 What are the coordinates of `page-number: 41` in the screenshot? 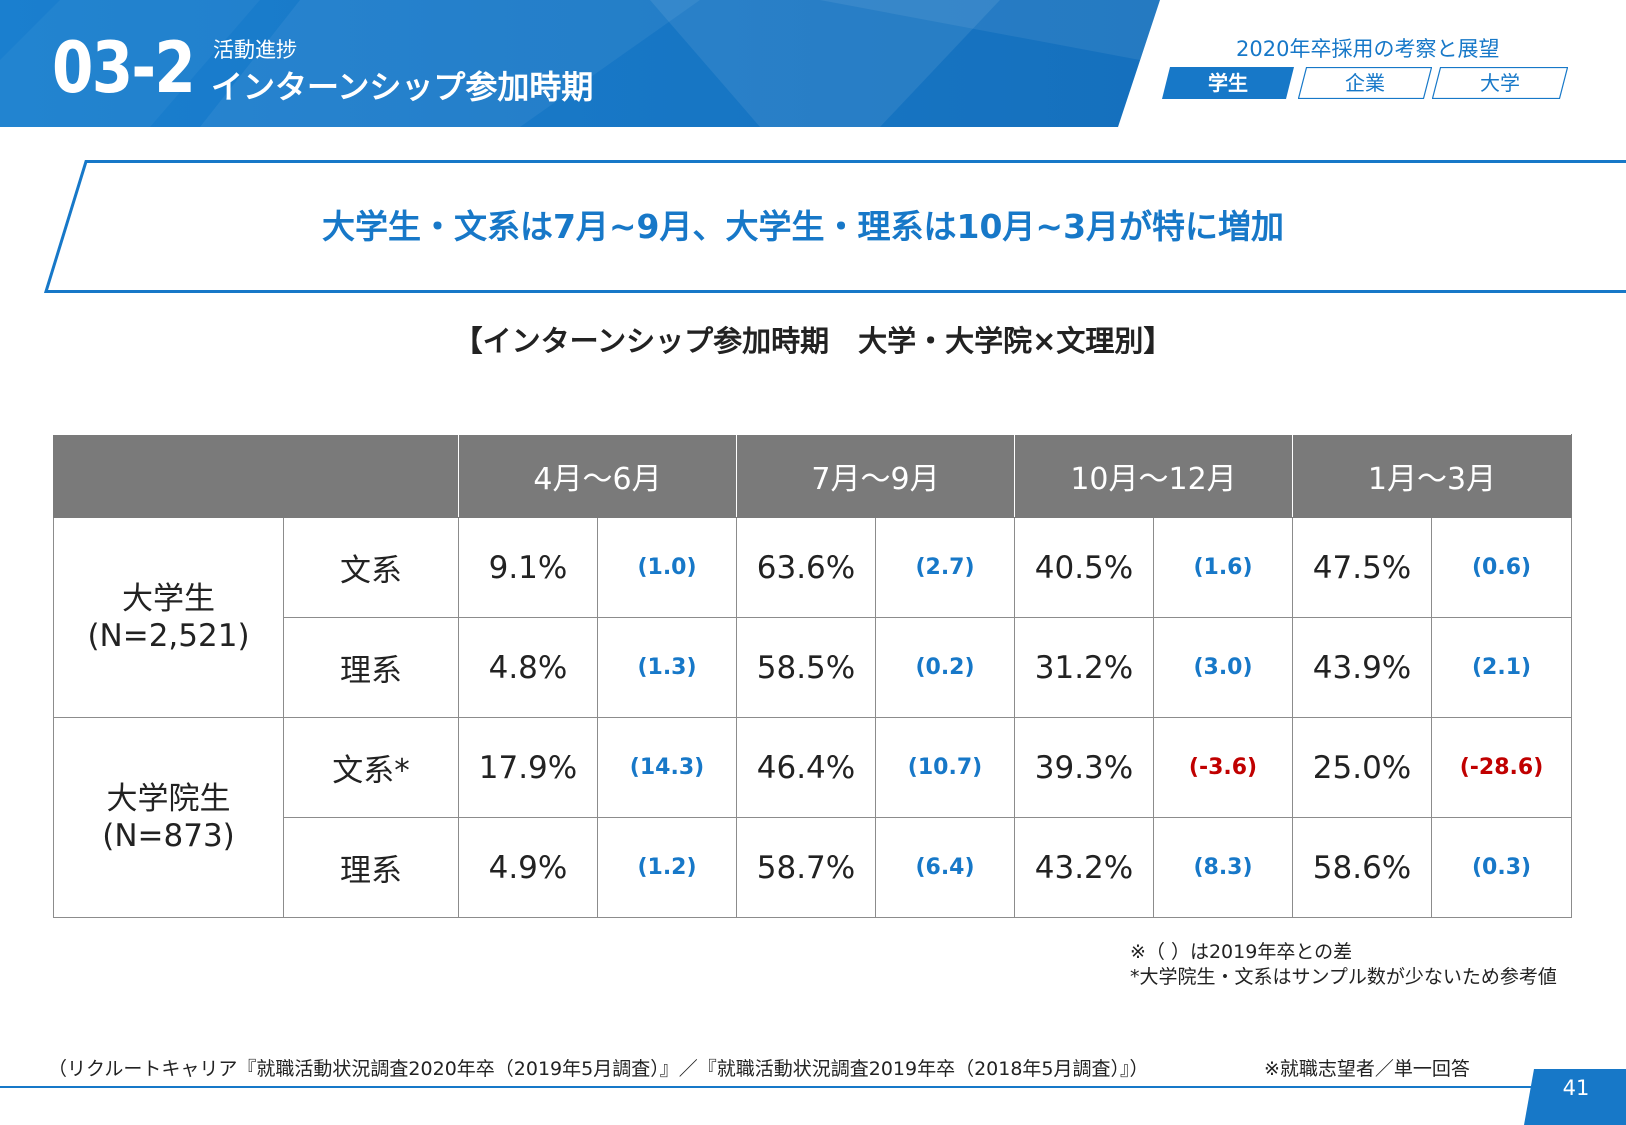 It's located at (1576, 1088).